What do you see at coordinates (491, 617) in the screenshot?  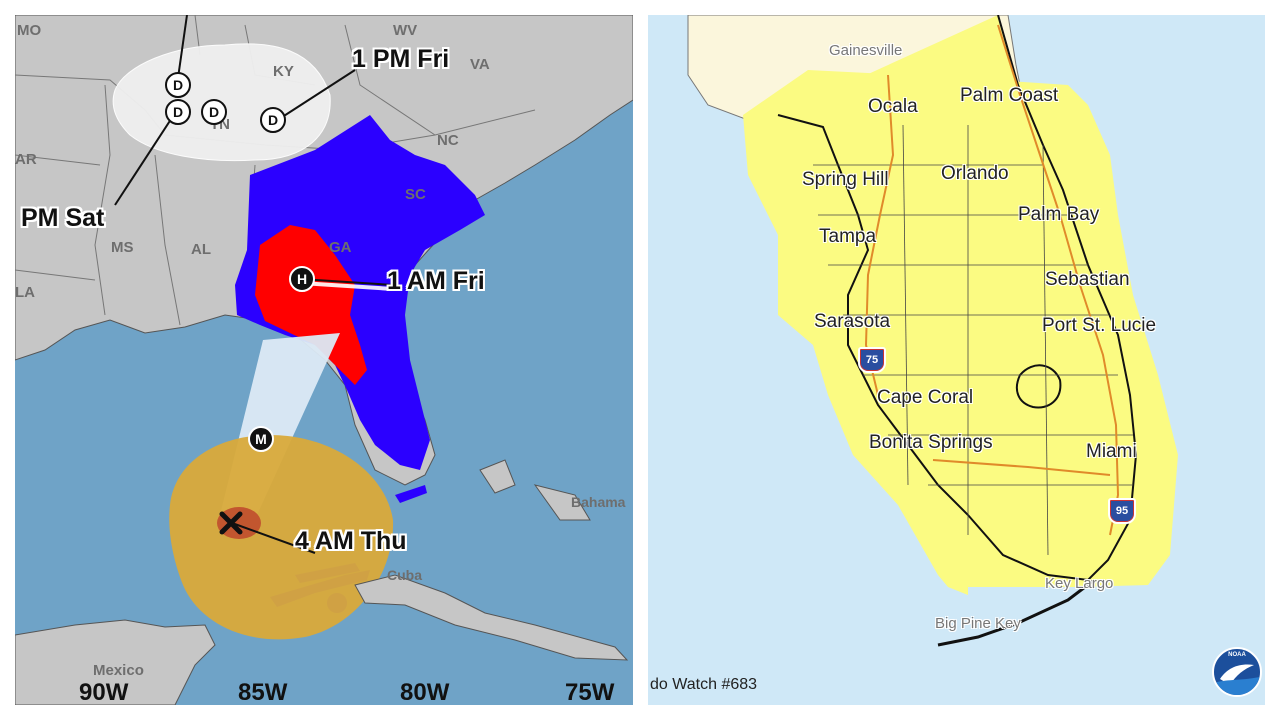 I see `cuba` at bounding box center [491, 617].